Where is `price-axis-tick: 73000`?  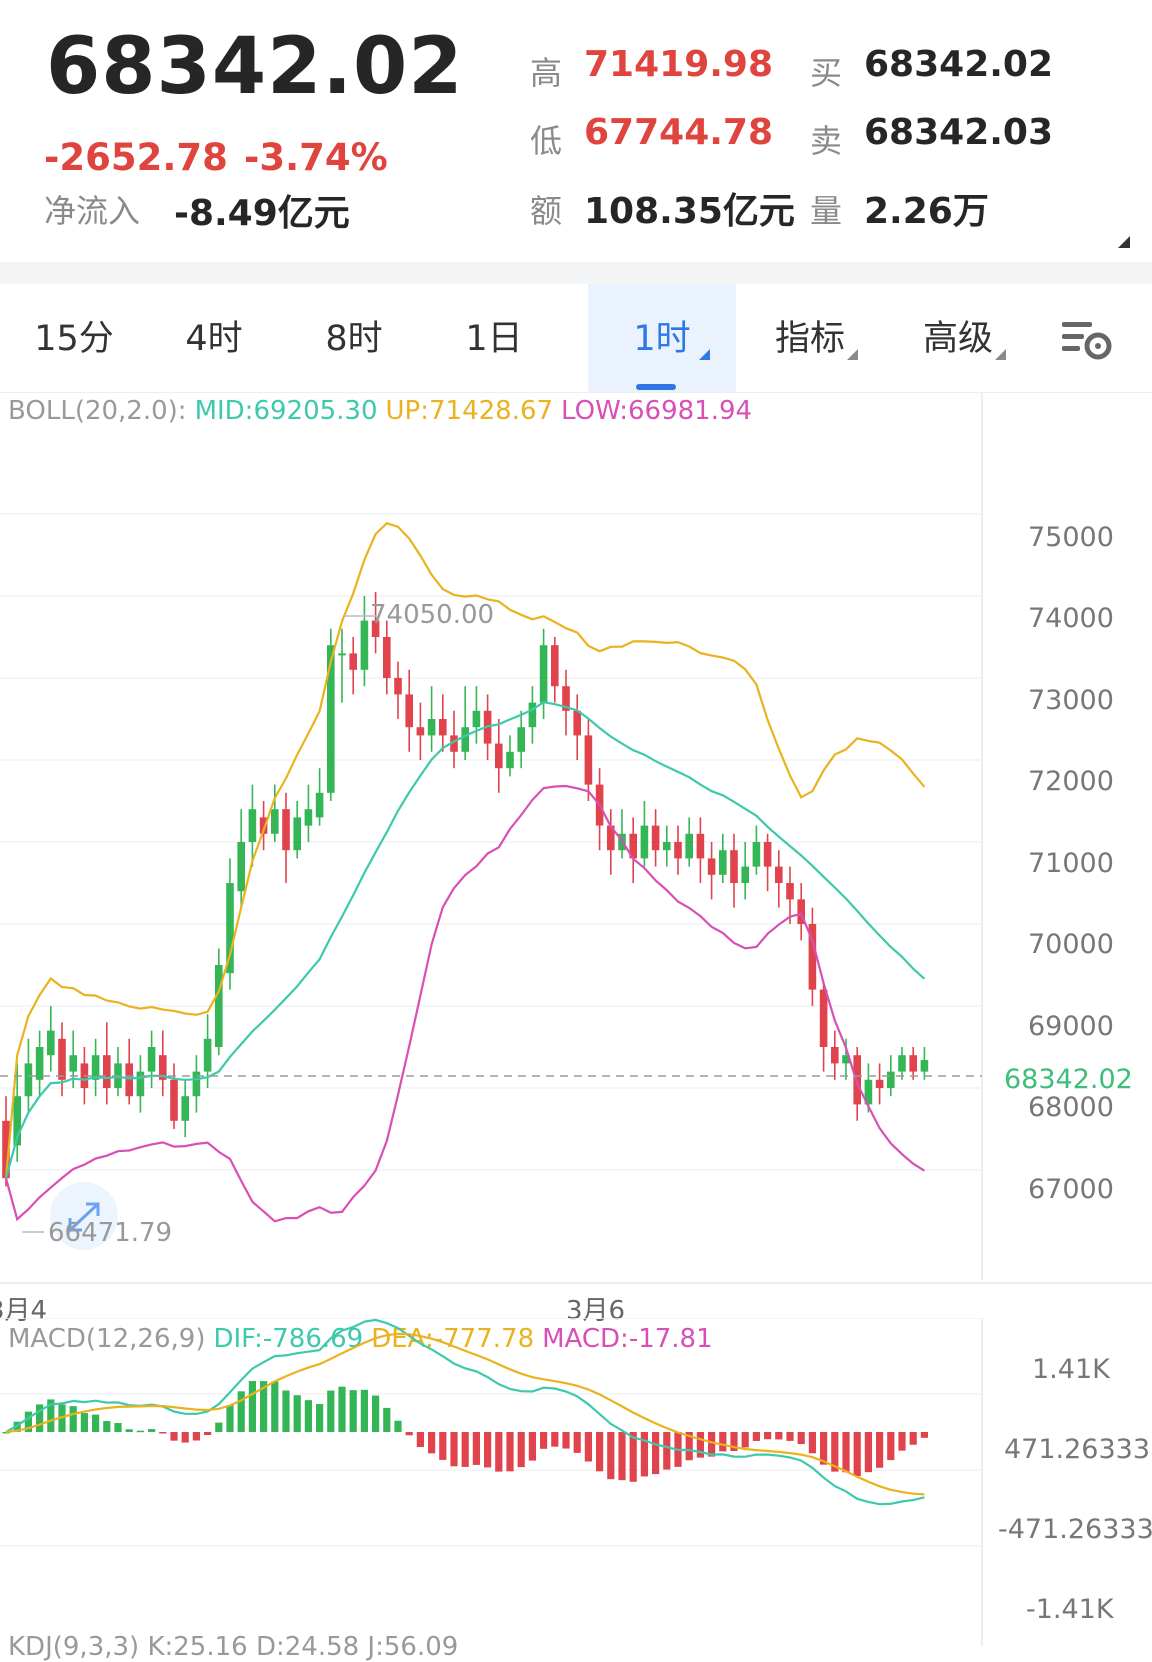
price-axis-tick: 73000 is located at coordinates (1071, 700).